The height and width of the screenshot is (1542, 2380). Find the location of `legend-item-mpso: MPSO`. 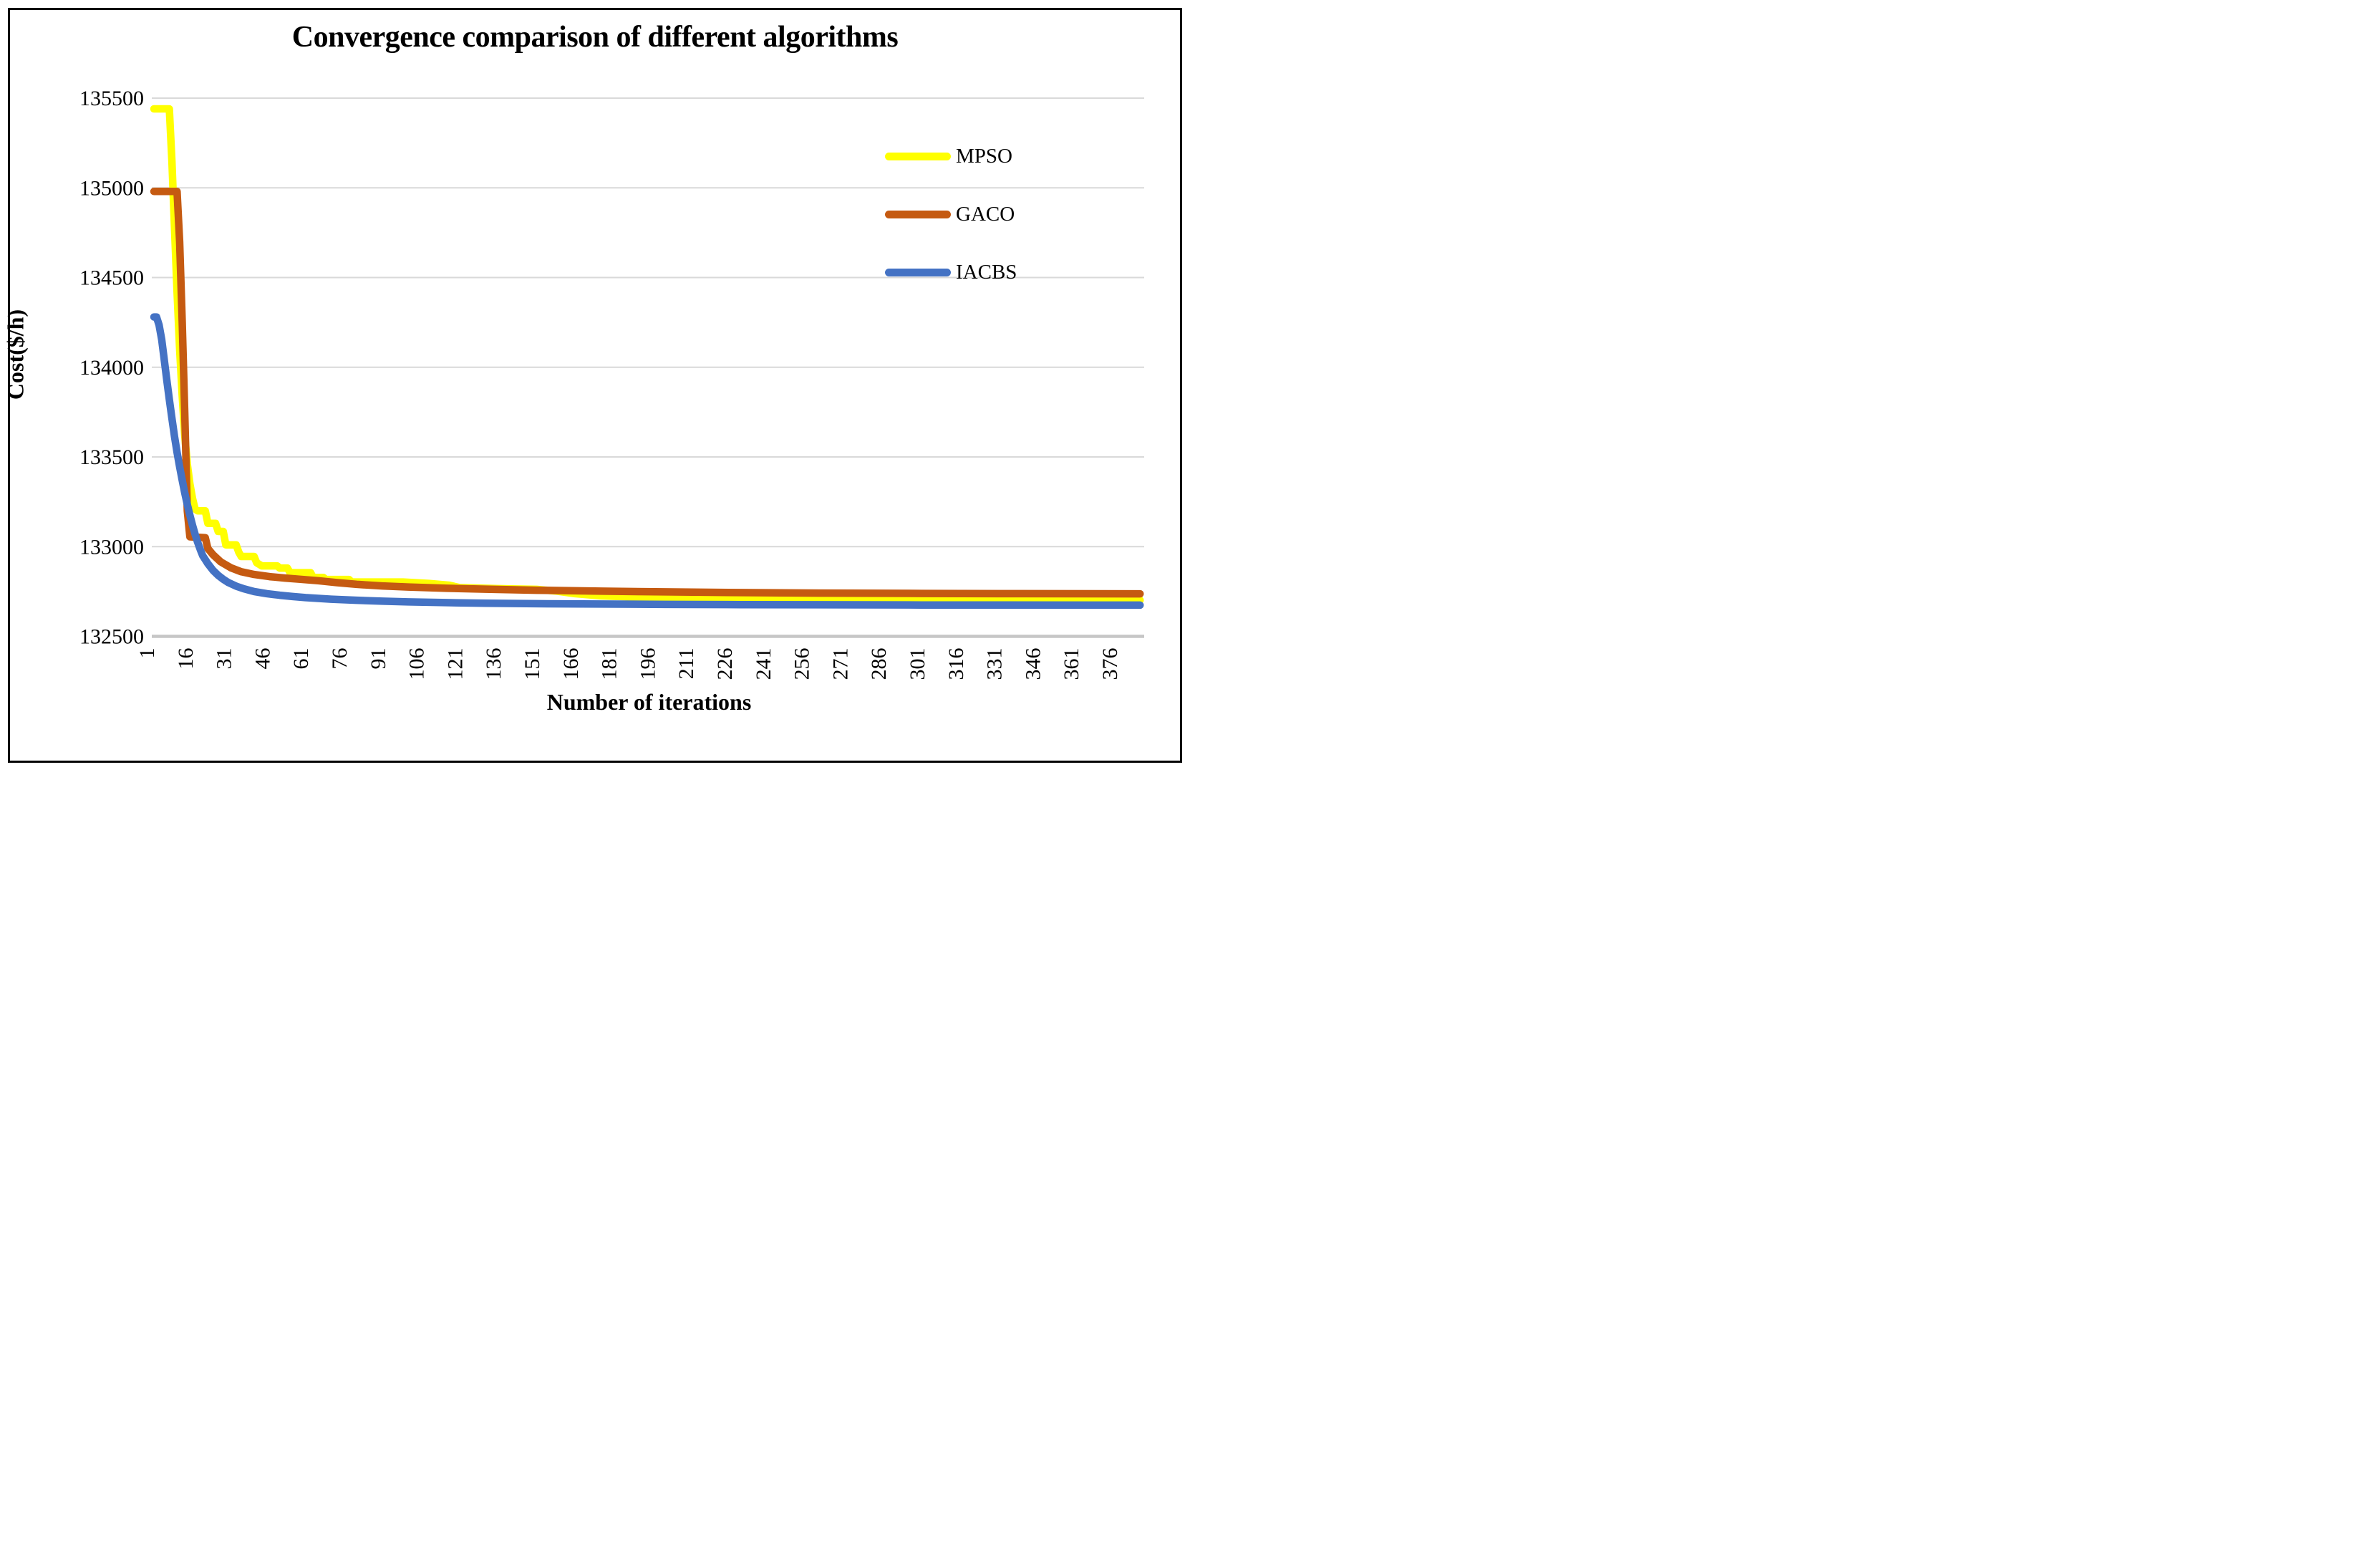

legend-item-mpso: MPSO is located at coordinates (951, 156).